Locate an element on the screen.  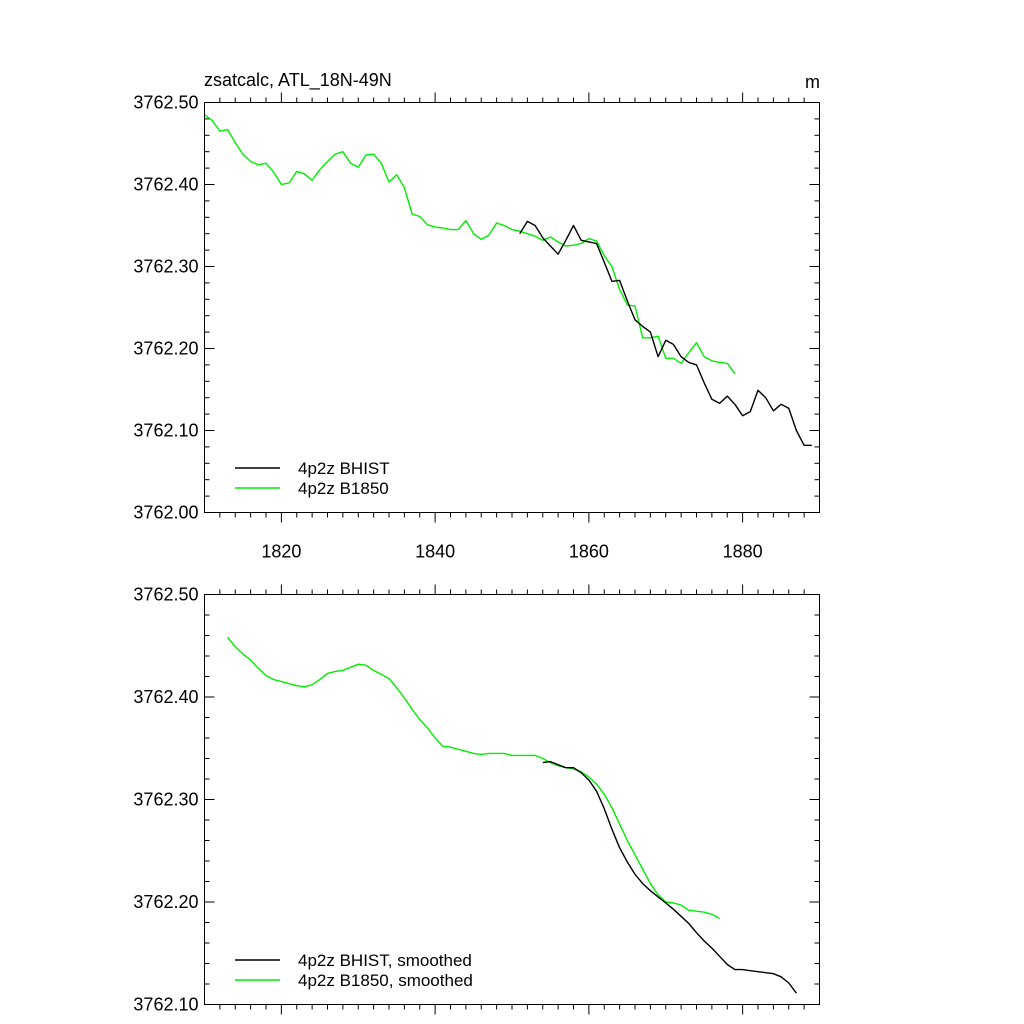
x-tick-label: 1880 is located at coordinates (743, 552).